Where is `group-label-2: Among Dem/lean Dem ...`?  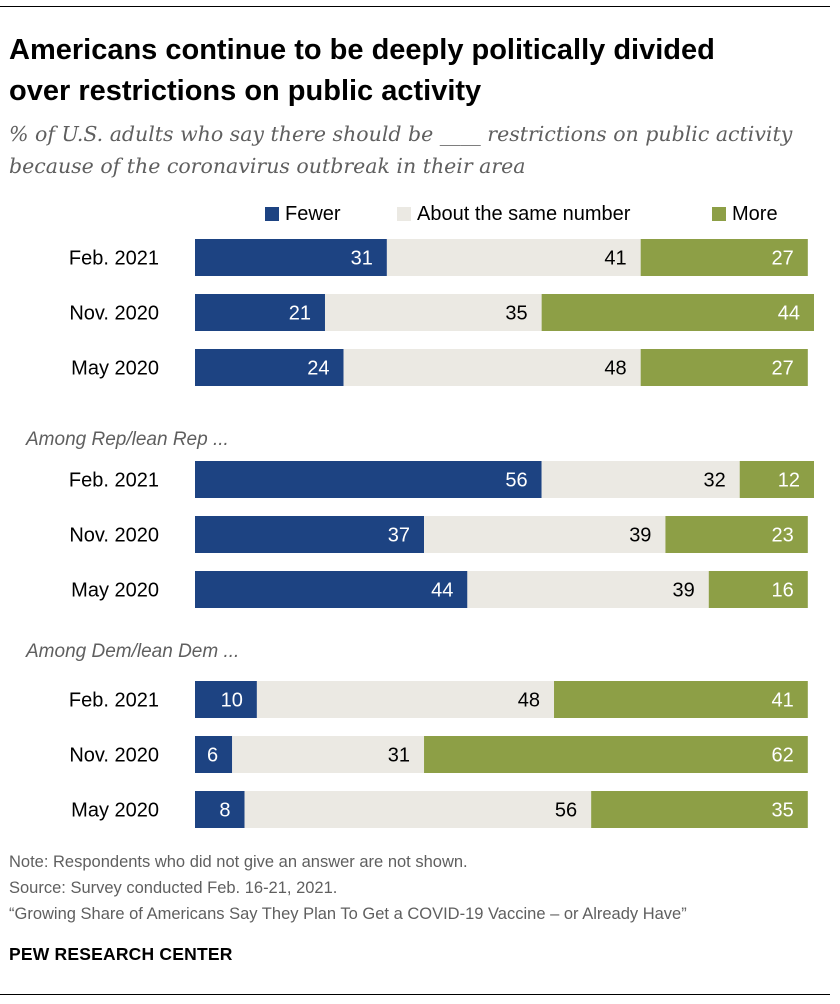 group-label-2: Among Dem/lean Dem ... is located at coordinates (132, 651).